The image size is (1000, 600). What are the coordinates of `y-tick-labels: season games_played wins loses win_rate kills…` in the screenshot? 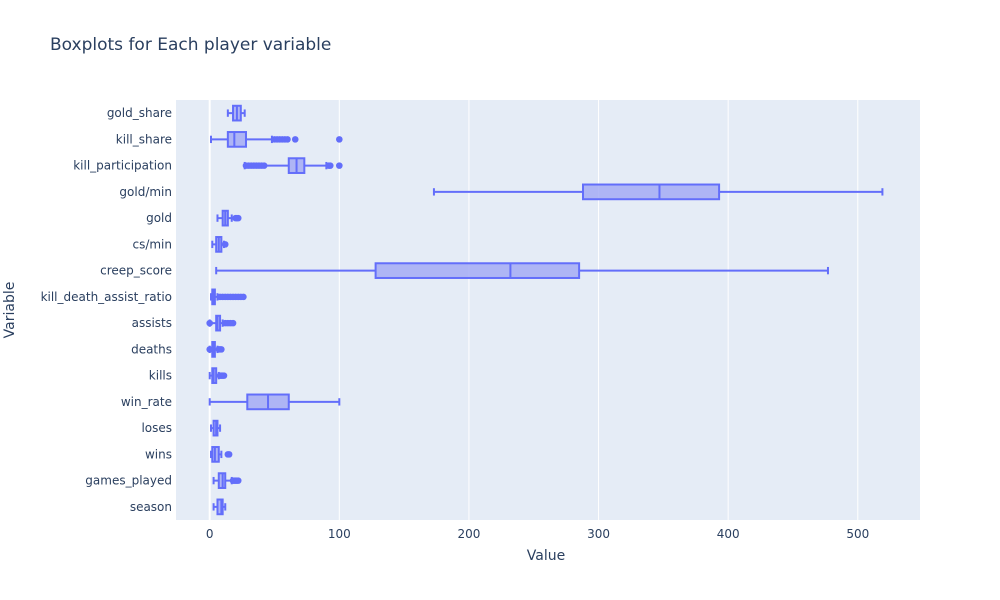 It's located at (106, 310).